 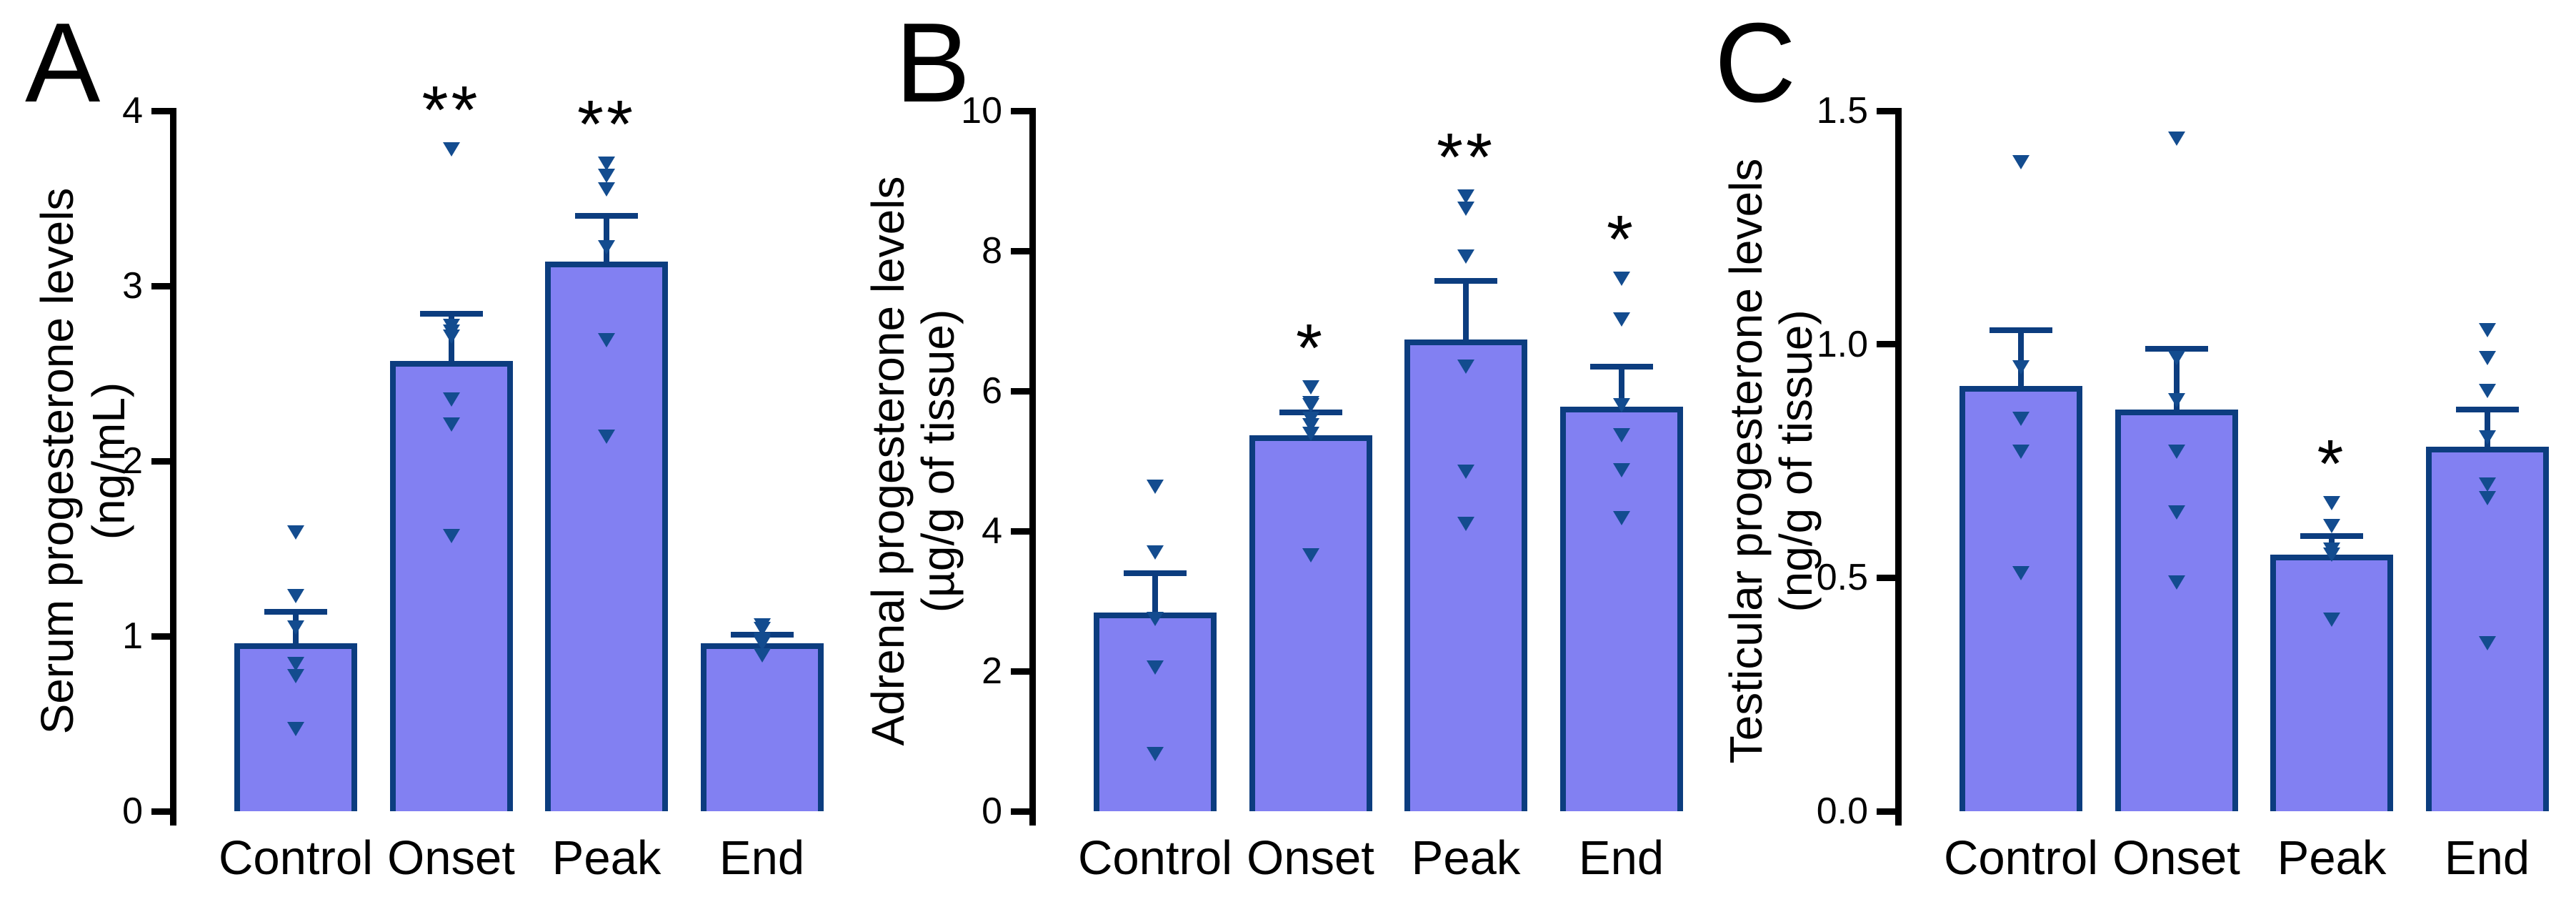 I want to click on y-axis-title-line2: (µg/g of tissue), so click(x=938, y=461).